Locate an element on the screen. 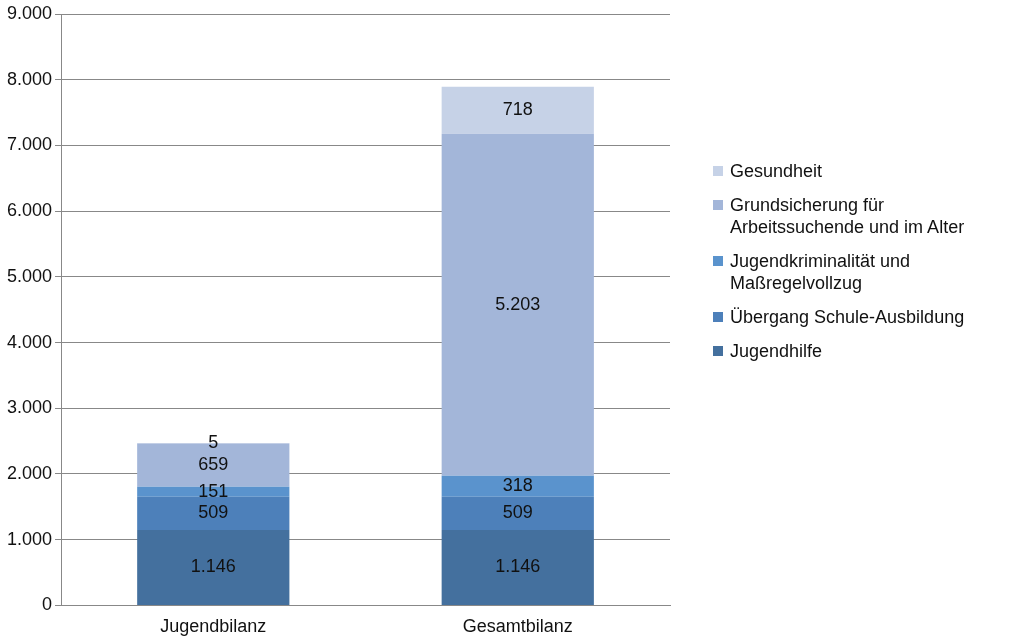  y-tick-label: 6.000 is located at coordinates (30, 210).